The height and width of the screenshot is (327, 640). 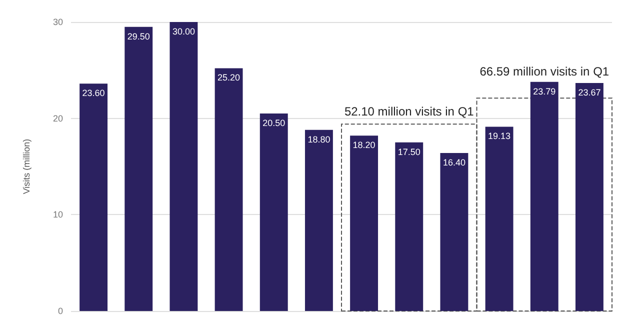 I want to click on data-label: 19.13, so click(x=499, y=136).